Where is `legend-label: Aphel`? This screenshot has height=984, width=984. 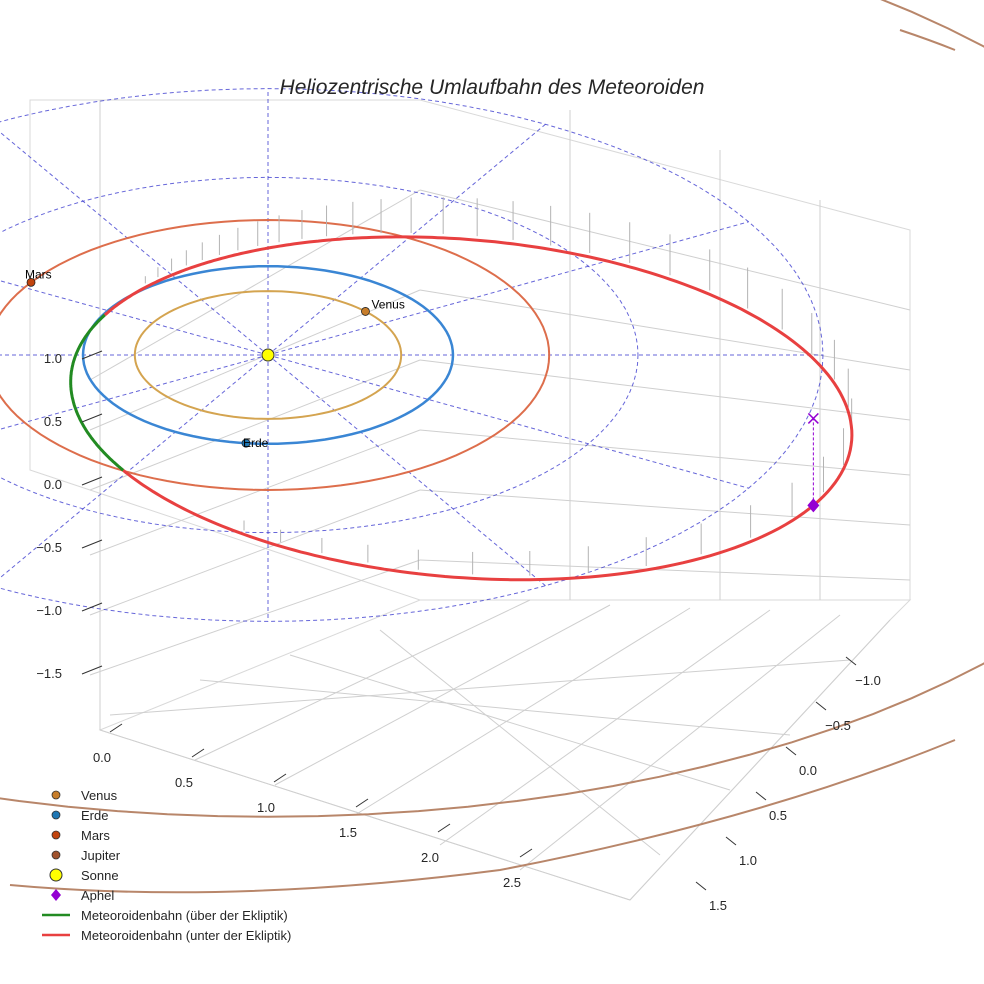
legend-label: Aphel is located at coordinates (97, 895).